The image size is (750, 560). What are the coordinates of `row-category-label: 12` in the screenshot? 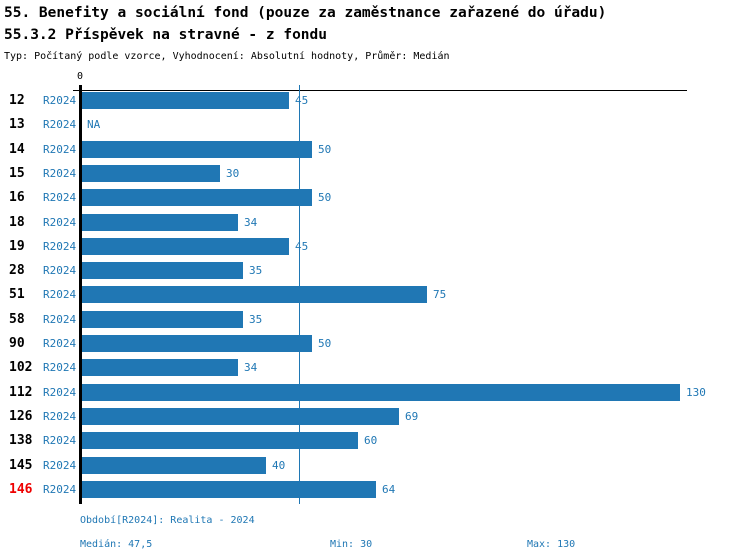 It's located at (17, 100).